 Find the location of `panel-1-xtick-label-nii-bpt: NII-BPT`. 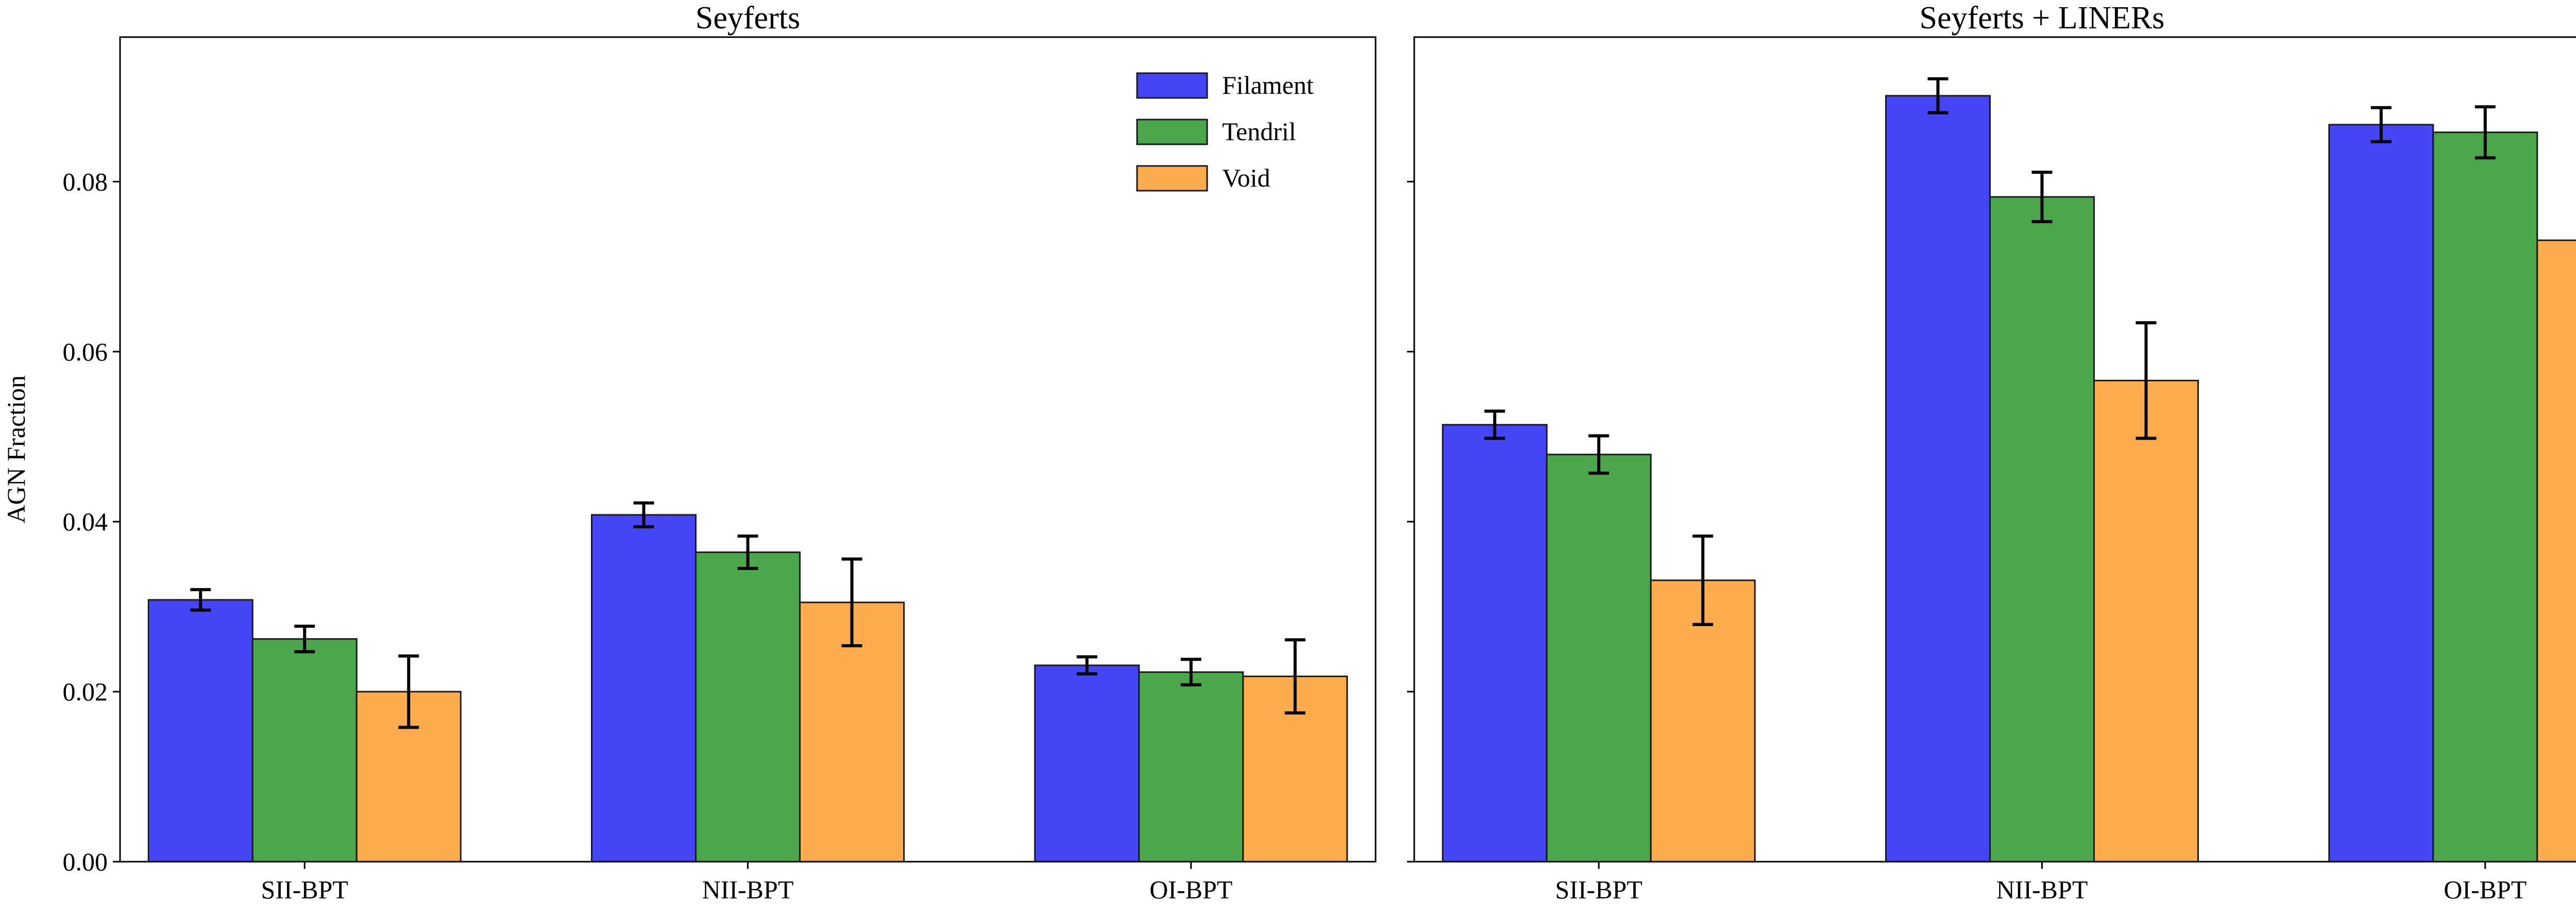

panel-1-xtick-label-nii-bpt: NII-BPT is located at coordinates (748, 889).